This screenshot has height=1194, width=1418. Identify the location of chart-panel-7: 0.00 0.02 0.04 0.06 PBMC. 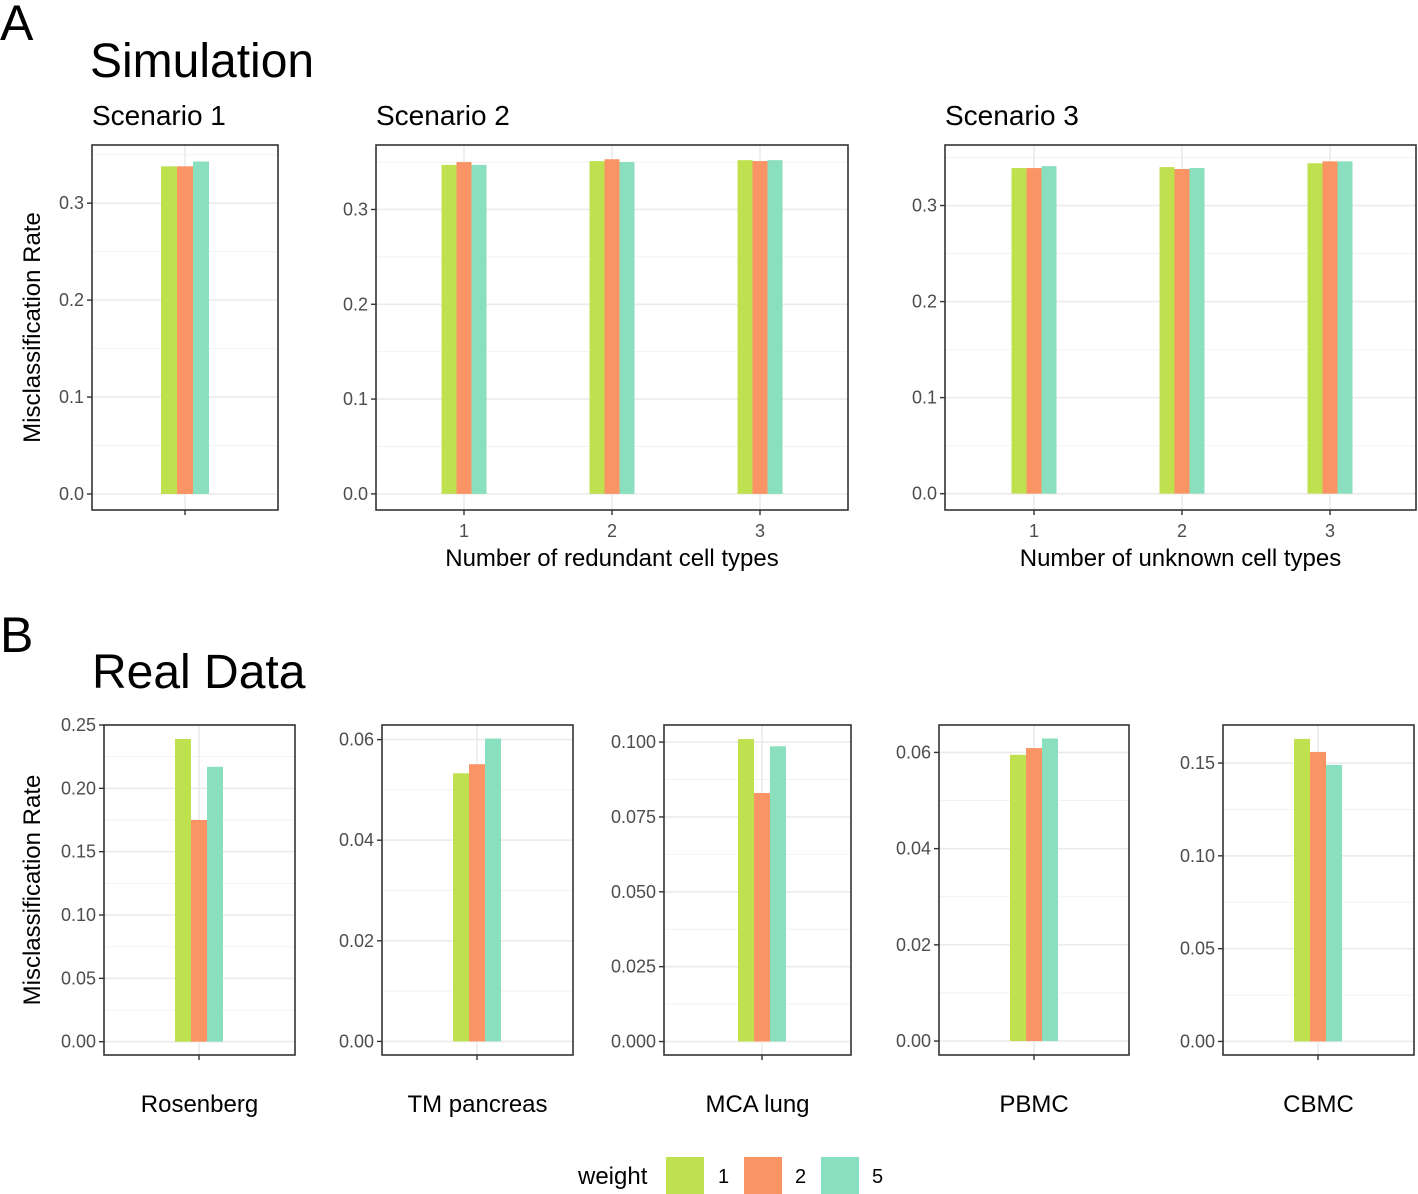
(1013, 921).